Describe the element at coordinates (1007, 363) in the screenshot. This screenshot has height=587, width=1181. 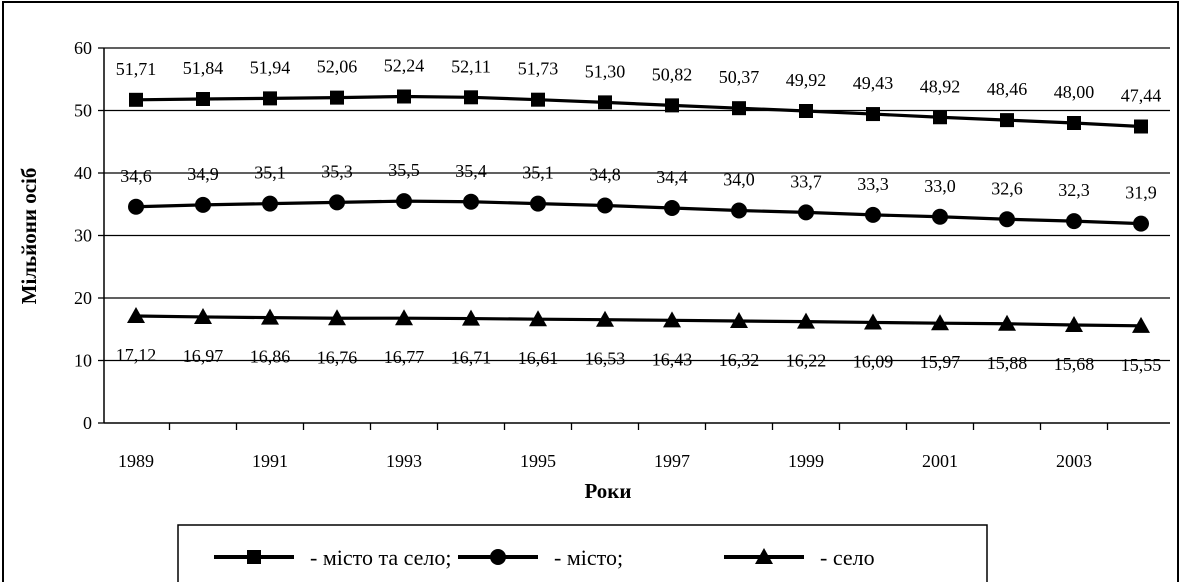
I see `data-label: 15,88` at that location.